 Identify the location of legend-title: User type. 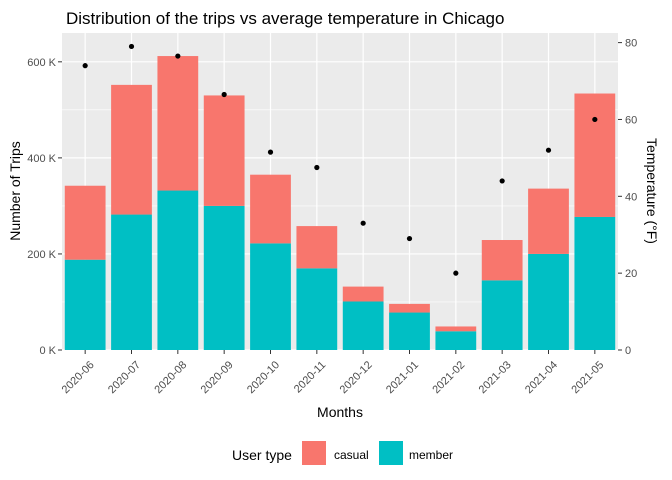
(262, 455).